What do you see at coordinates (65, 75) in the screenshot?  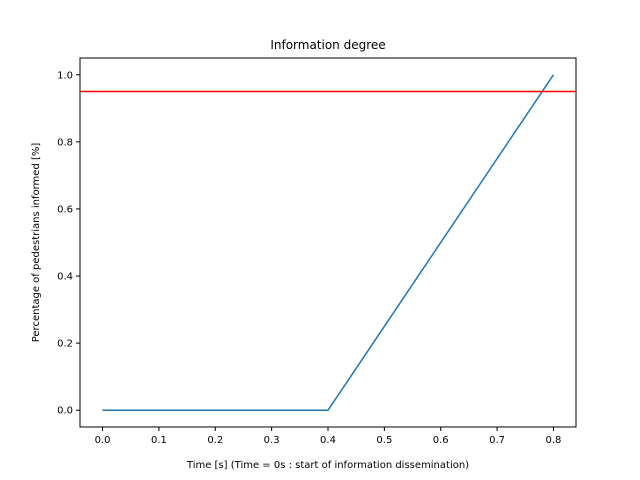 I see `y-tick-label: 1.0` at bounding box center [65, 75].